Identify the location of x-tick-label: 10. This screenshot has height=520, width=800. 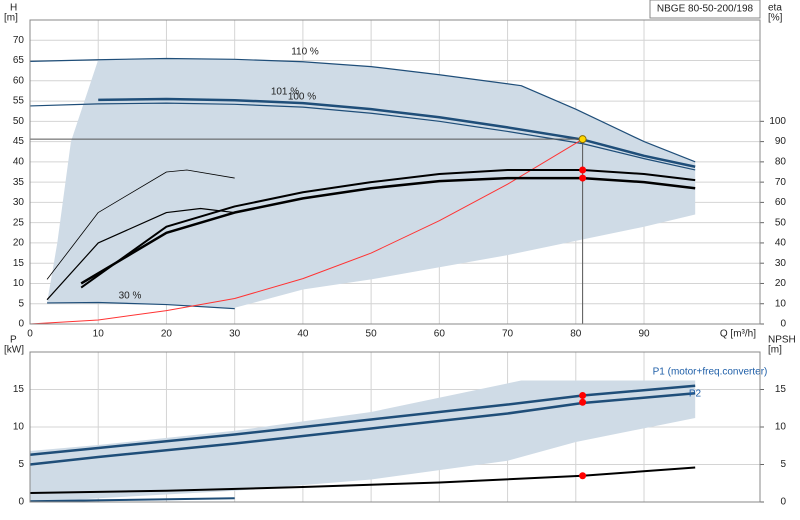
(99, 334).